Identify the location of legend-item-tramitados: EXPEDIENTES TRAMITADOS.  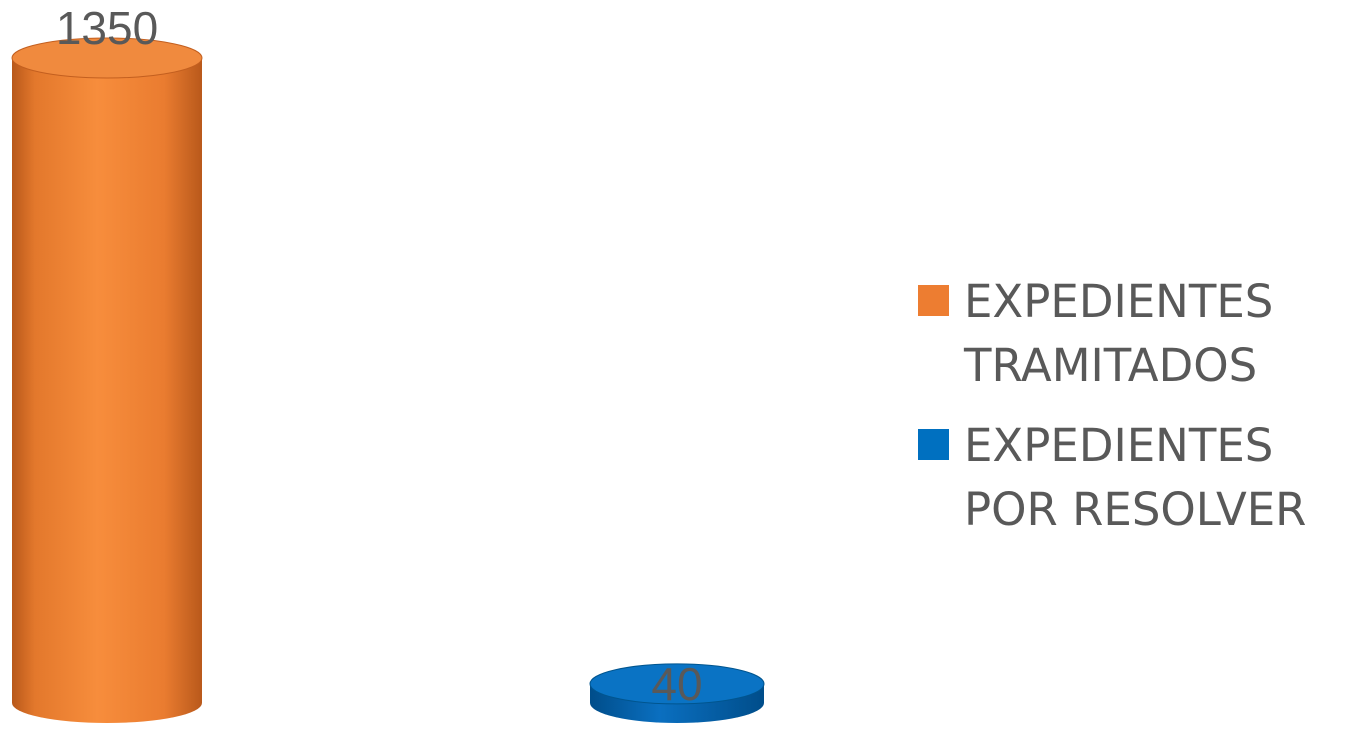
(1140, 334).